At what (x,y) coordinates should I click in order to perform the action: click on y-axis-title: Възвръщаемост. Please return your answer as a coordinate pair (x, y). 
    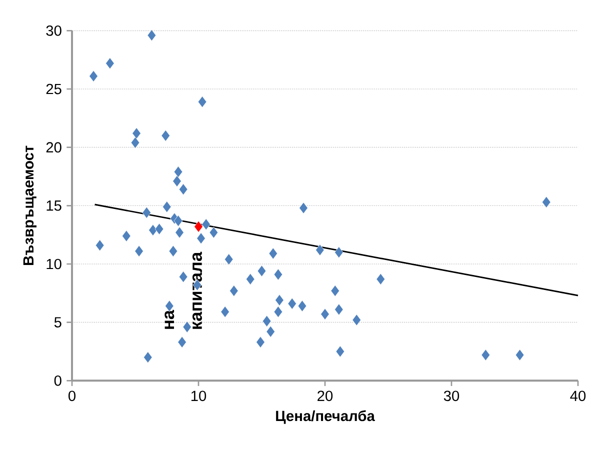
    Looking at the image, I should click on (29, 206).